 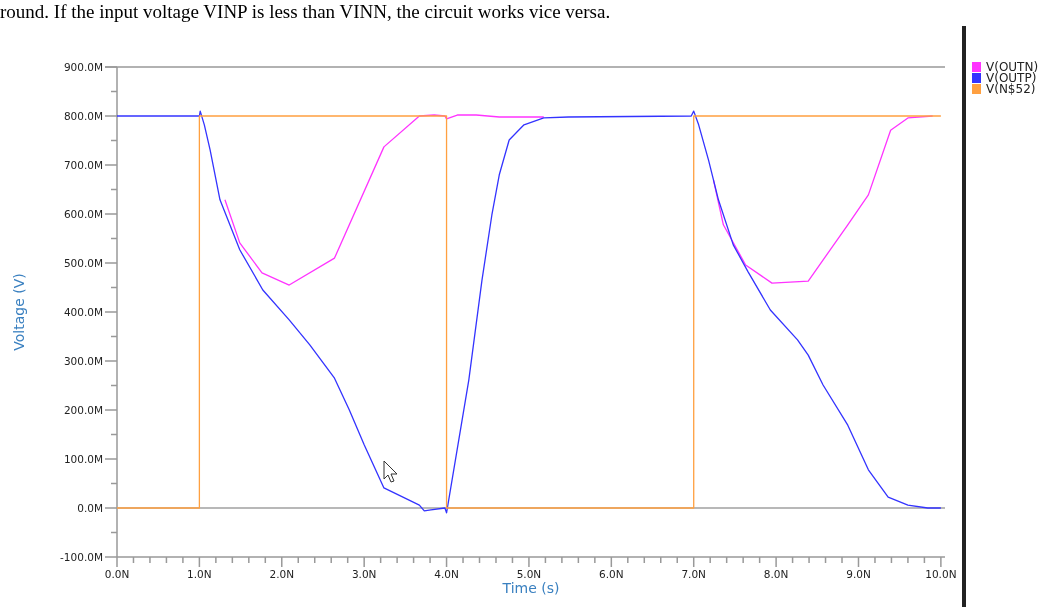 I want to click on y-tick-label: 400.0M, so click(x=83, y=312).